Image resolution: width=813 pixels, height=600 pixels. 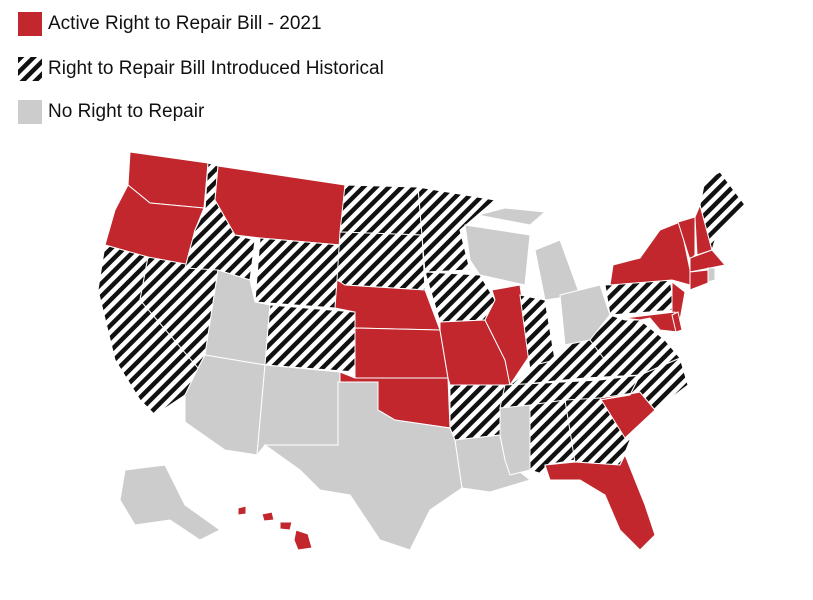 I want to click on legend-entry: No Right to Repair, so click(x=111, y=112).